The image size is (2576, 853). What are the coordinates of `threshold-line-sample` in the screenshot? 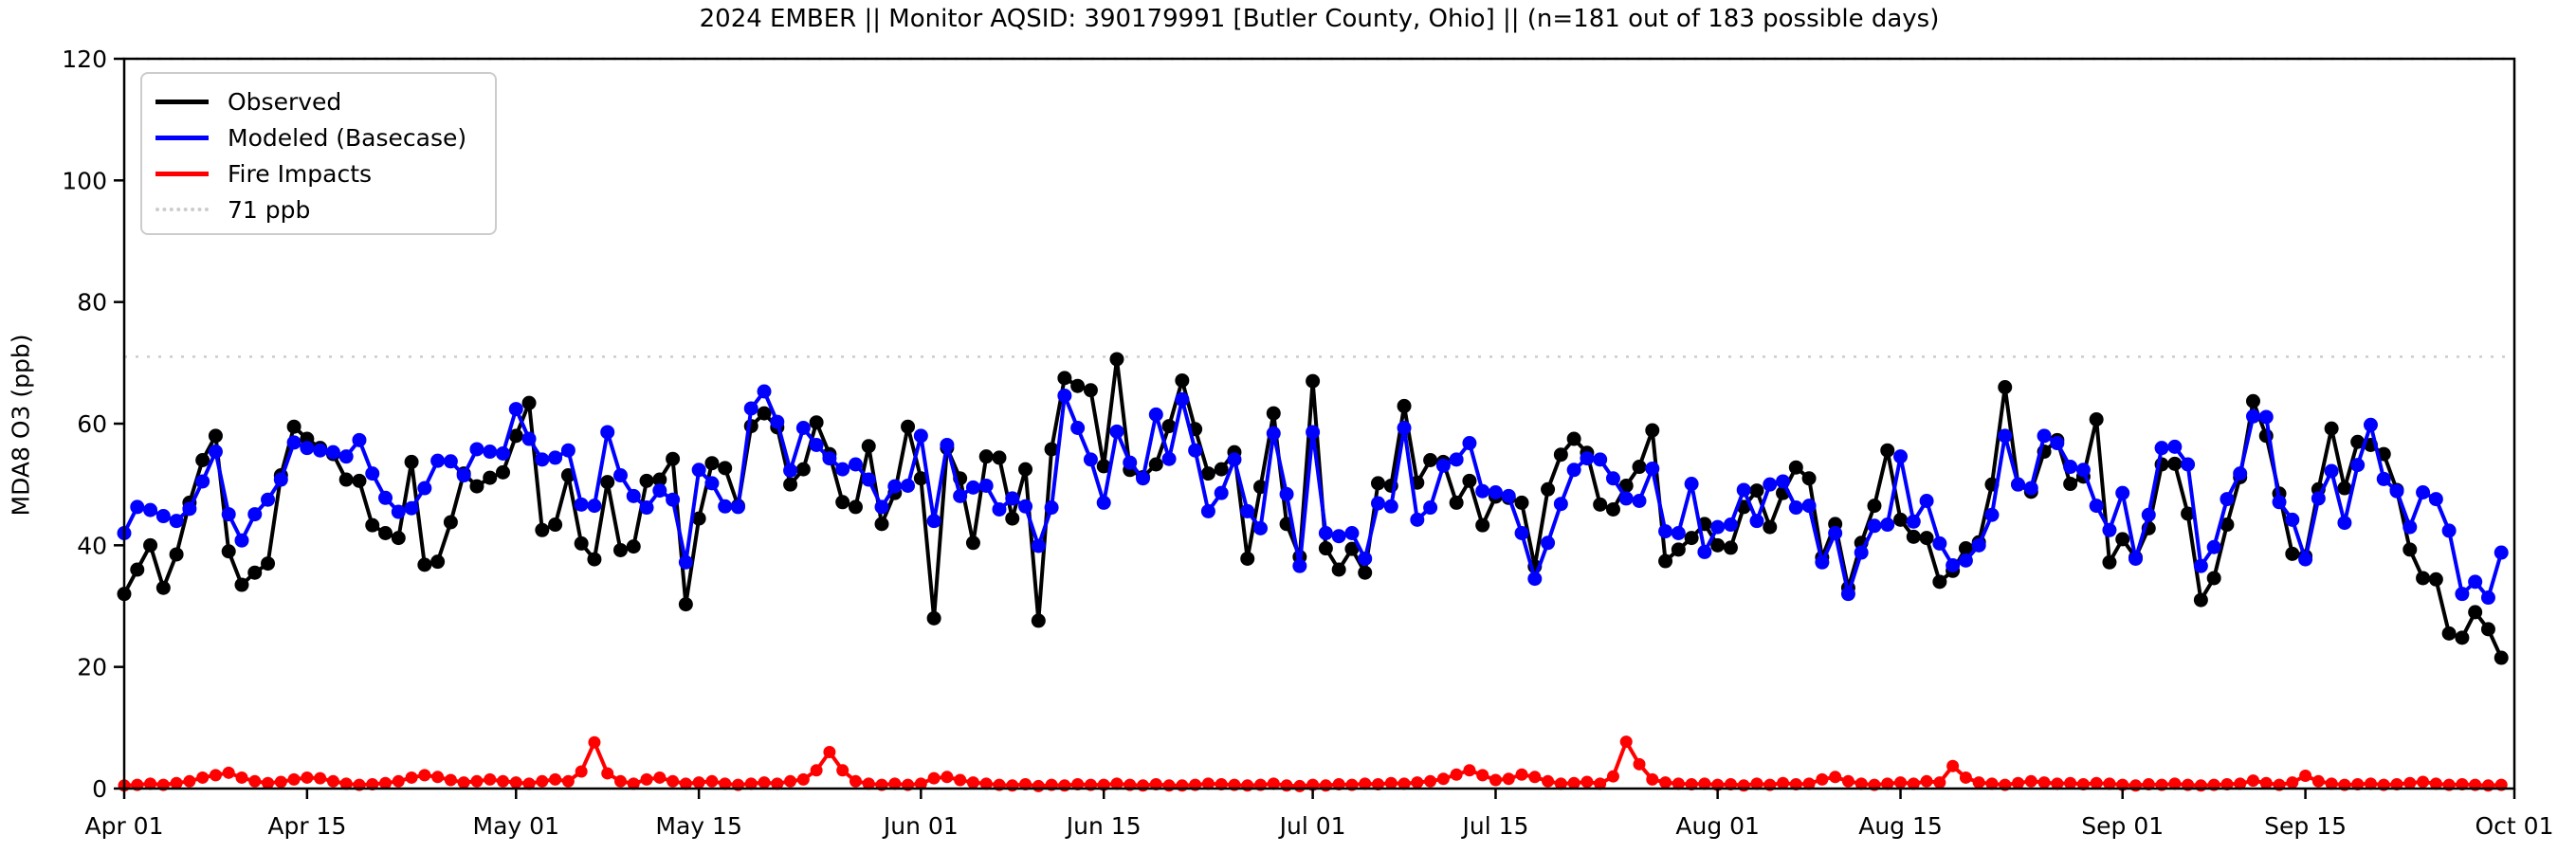 It's located at (182, 209).